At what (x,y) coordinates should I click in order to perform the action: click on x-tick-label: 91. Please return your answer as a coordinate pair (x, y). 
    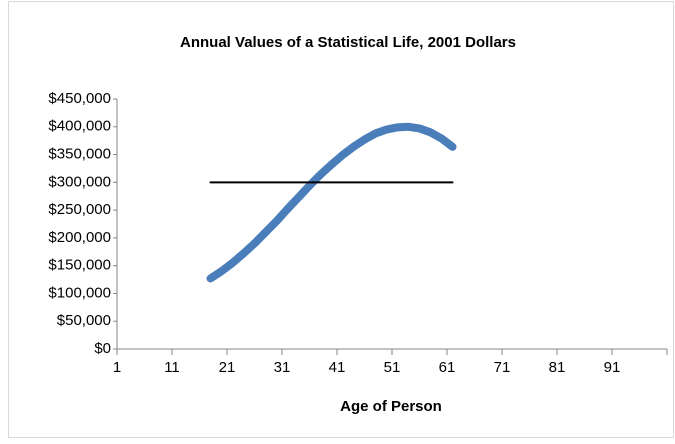
    Looking at the image, I should click on (612, 367).